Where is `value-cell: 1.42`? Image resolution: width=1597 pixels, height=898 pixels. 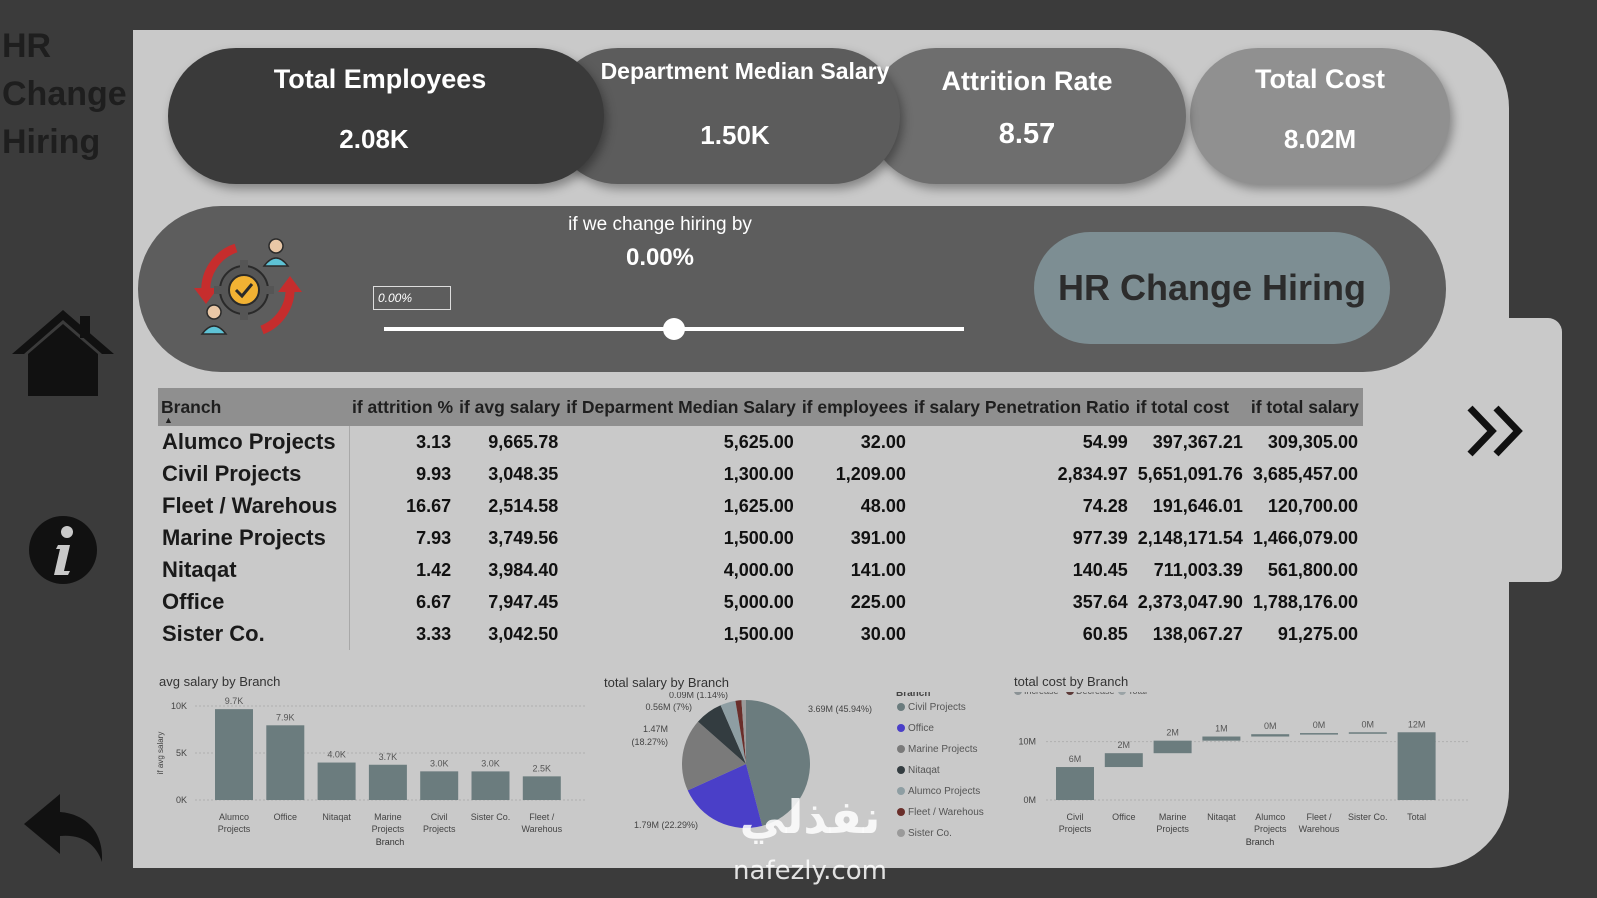
value-cell: 1.42 is located at coordinates (434, 569).